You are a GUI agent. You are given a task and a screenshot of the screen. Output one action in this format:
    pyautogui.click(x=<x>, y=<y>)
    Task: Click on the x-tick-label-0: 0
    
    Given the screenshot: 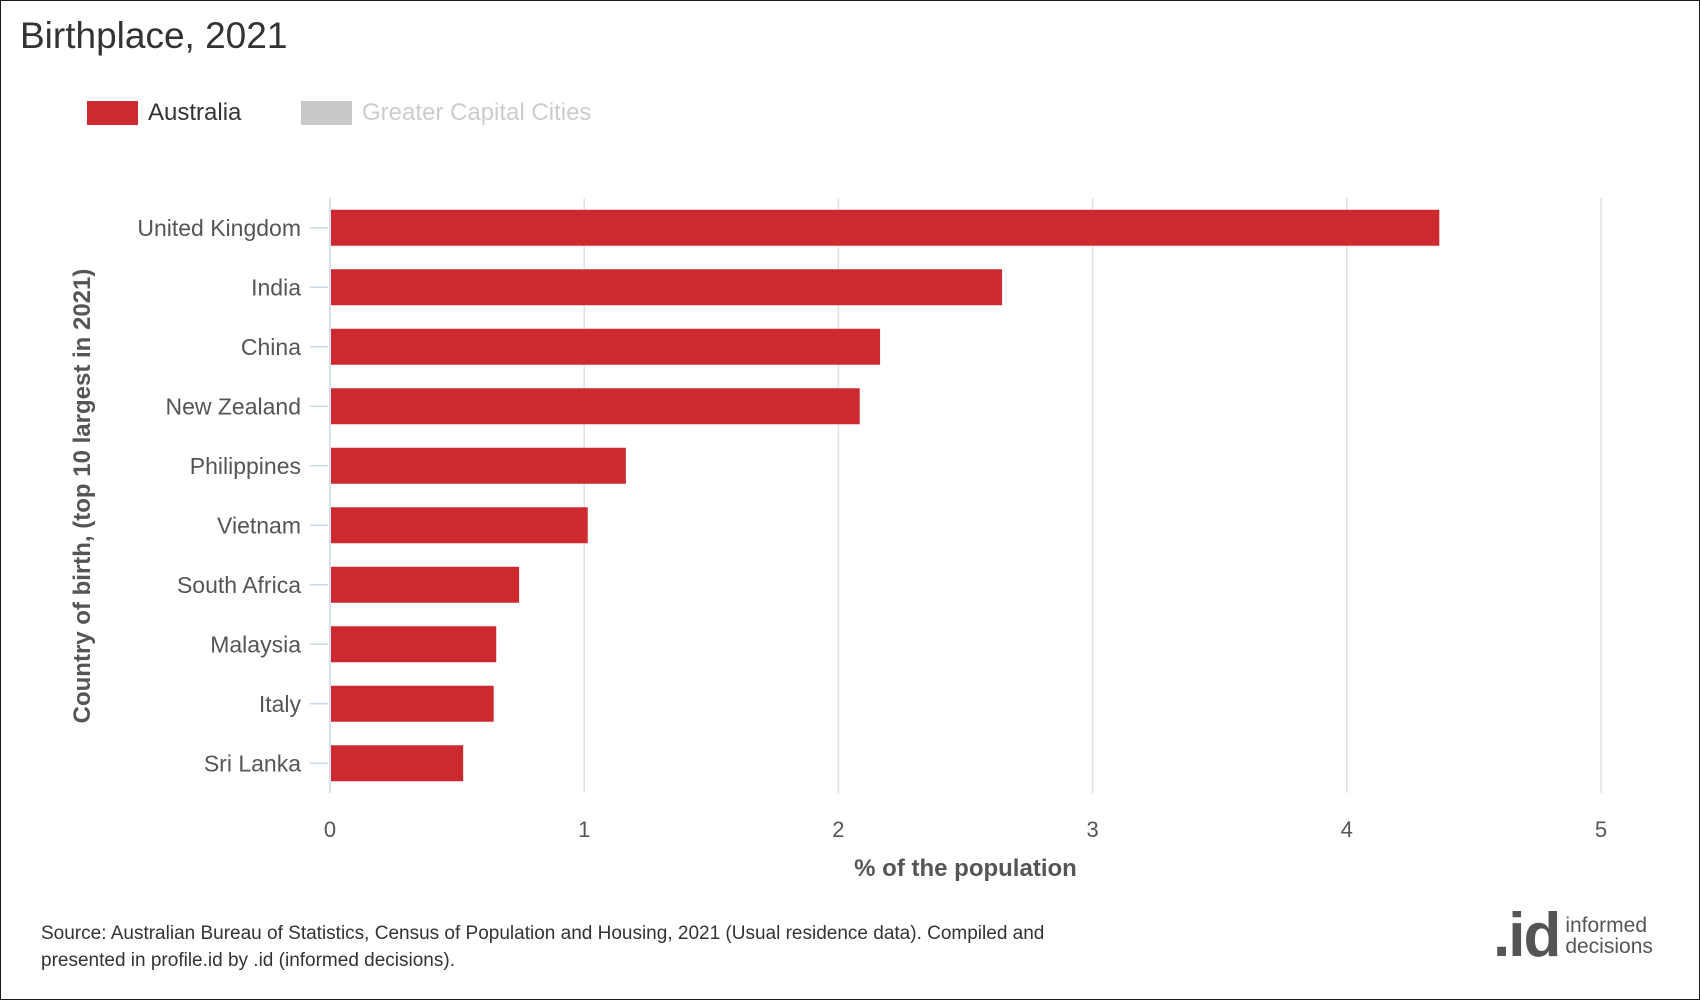 What is the action you would take?
    pyautogui.click(x=330, y=829)
    